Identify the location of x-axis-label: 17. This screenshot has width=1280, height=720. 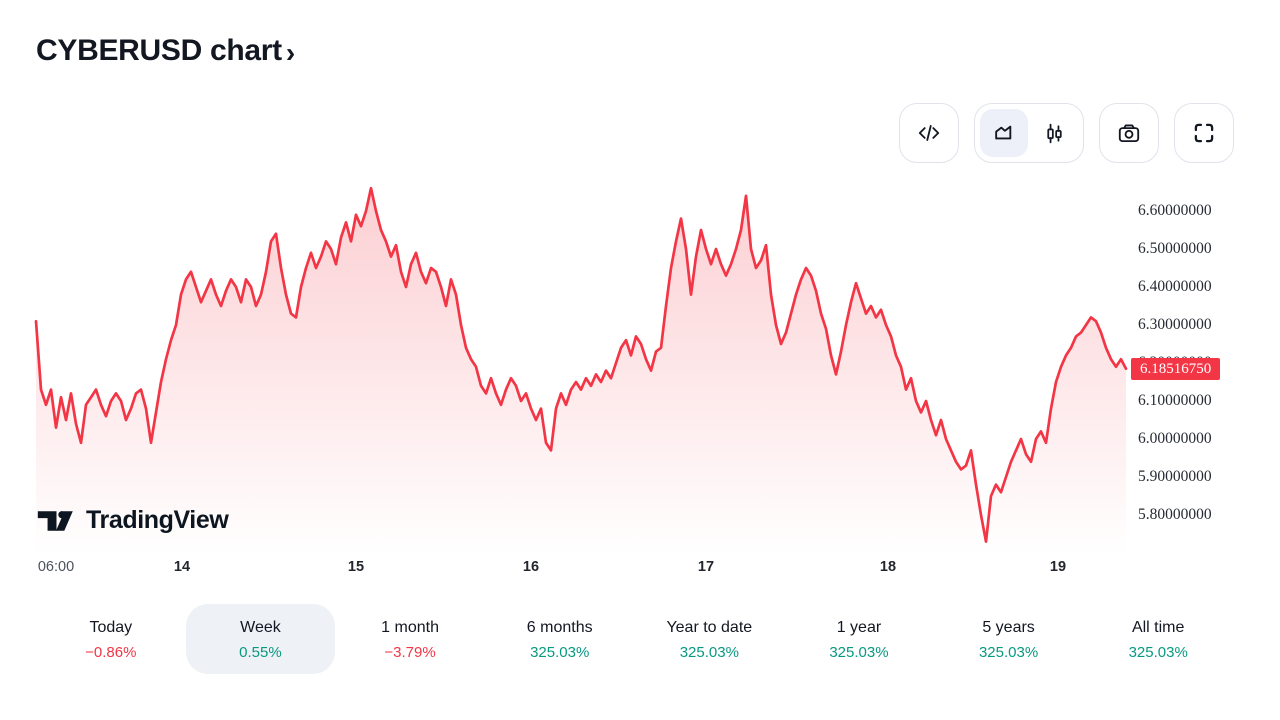
(706, 567).